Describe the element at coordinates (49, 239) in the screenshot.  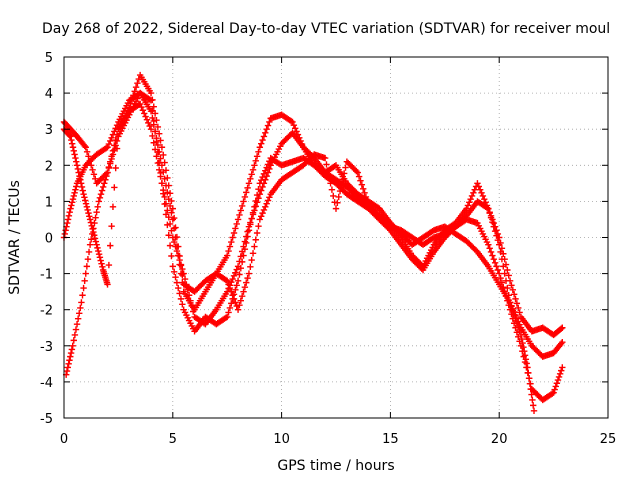
I see `y-tick-label: 0` at that location.